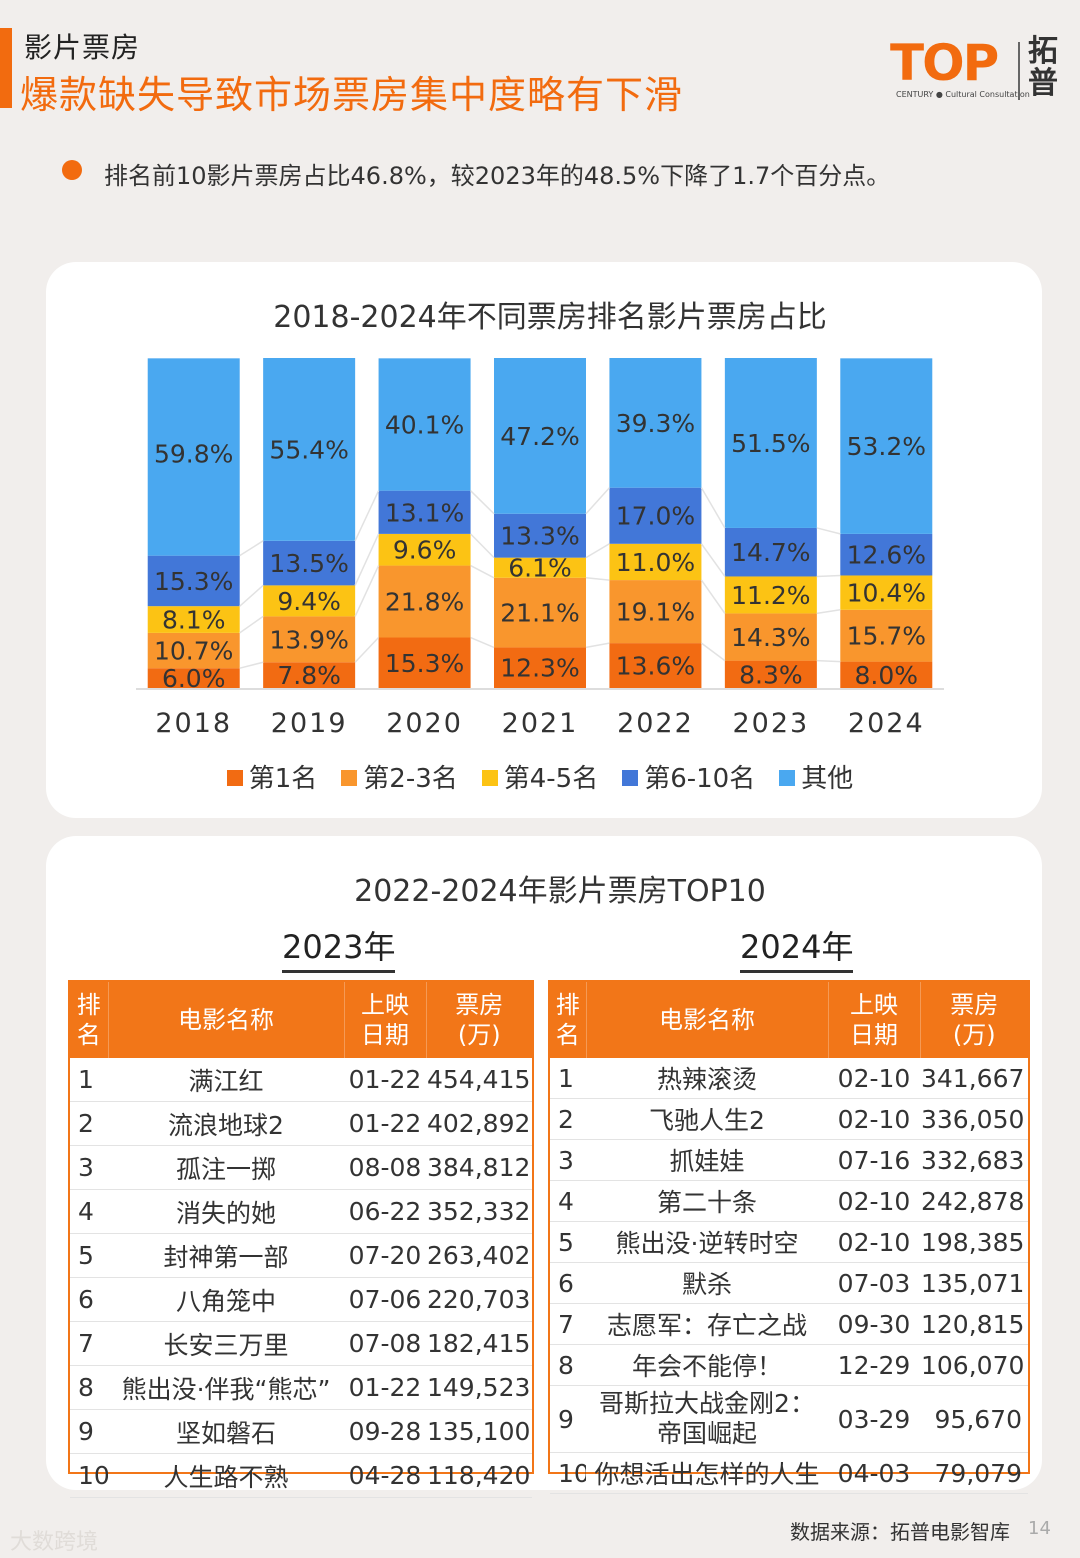  I want to click on data-label: 10.4%, so click(886, 593).